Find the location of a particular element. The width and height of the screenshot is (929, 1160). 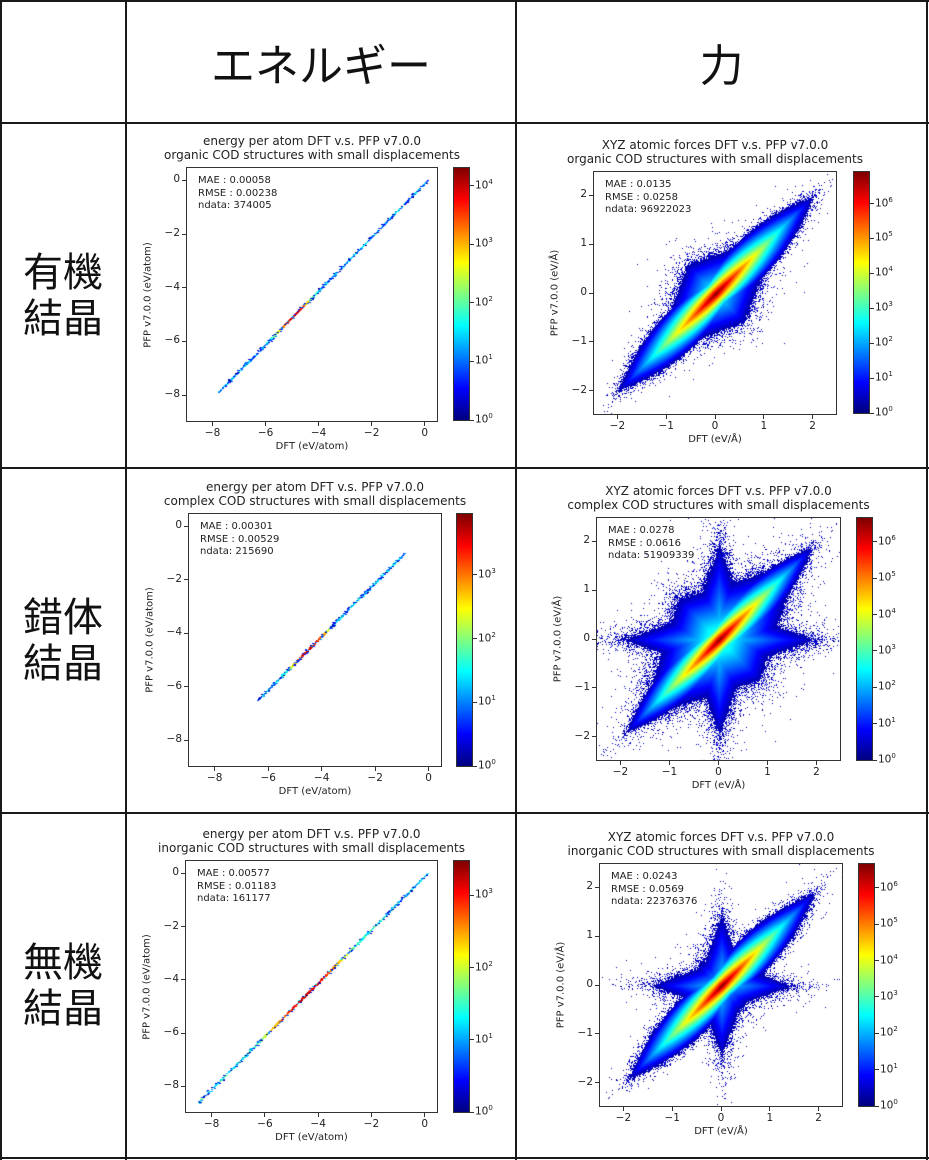

table-border-top is located at coordinates (464, 1).